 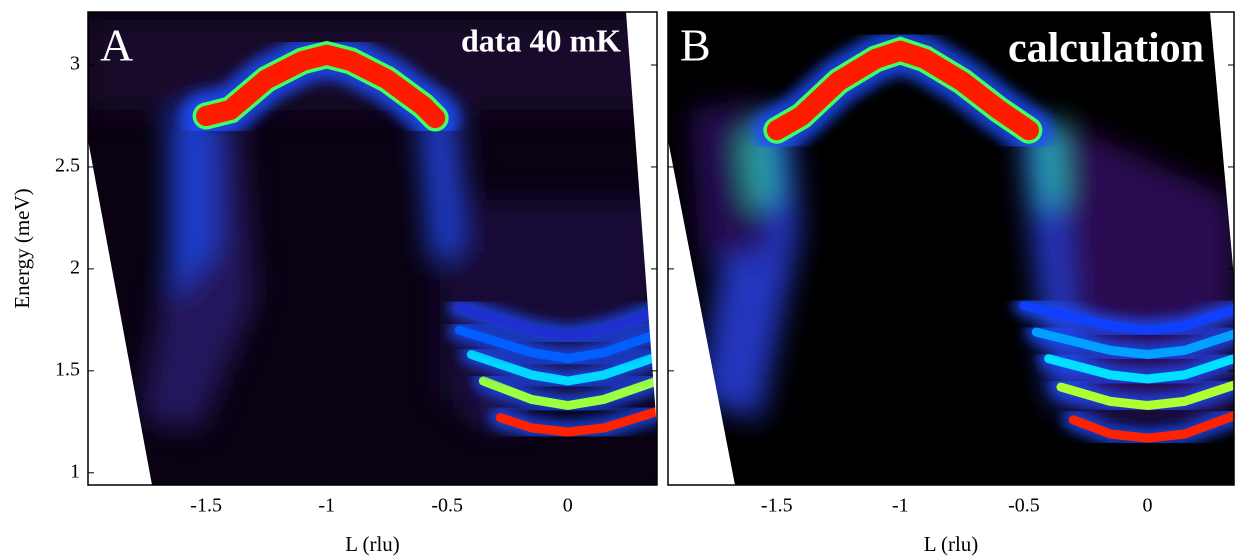 I want to click on y-tick-label: 1, so click(x=75, y=471).